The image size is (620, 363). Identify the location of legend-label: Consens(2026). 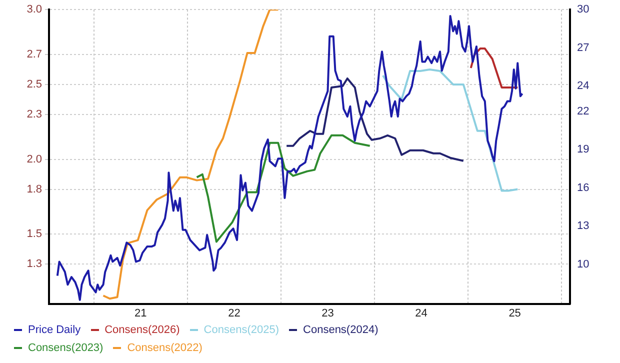
(142, 330).